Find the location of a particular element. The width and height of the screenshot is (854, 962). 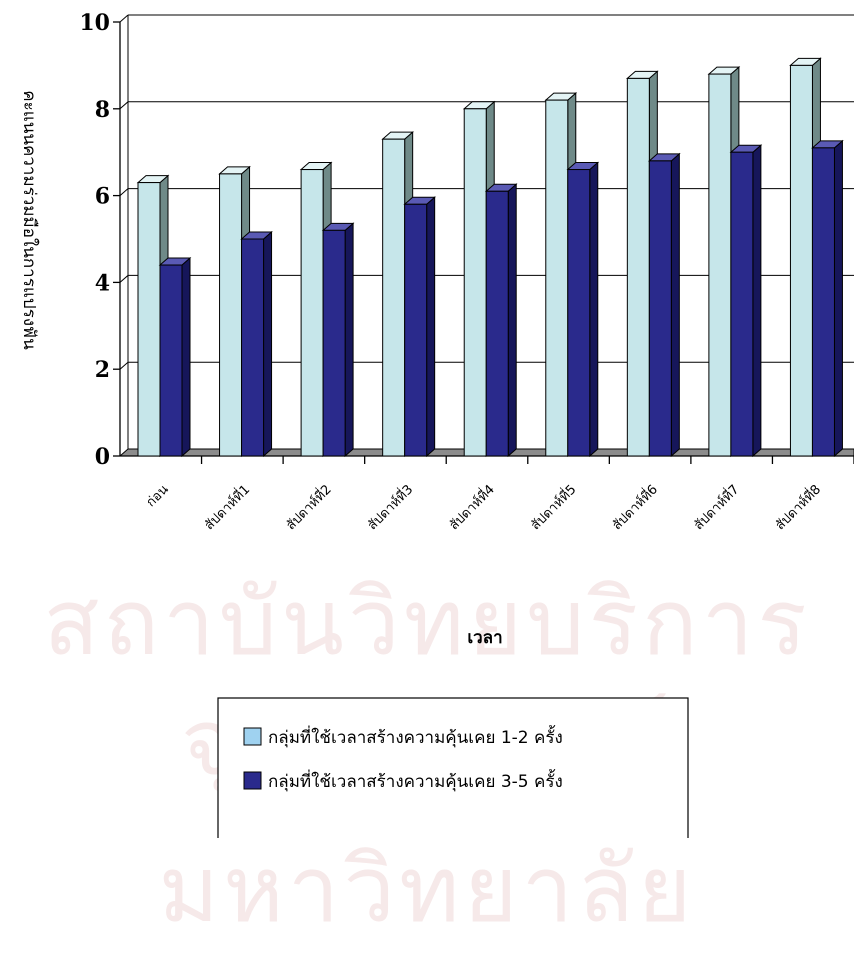

bar-series-2-6-side is located at coordinates (594, 309).